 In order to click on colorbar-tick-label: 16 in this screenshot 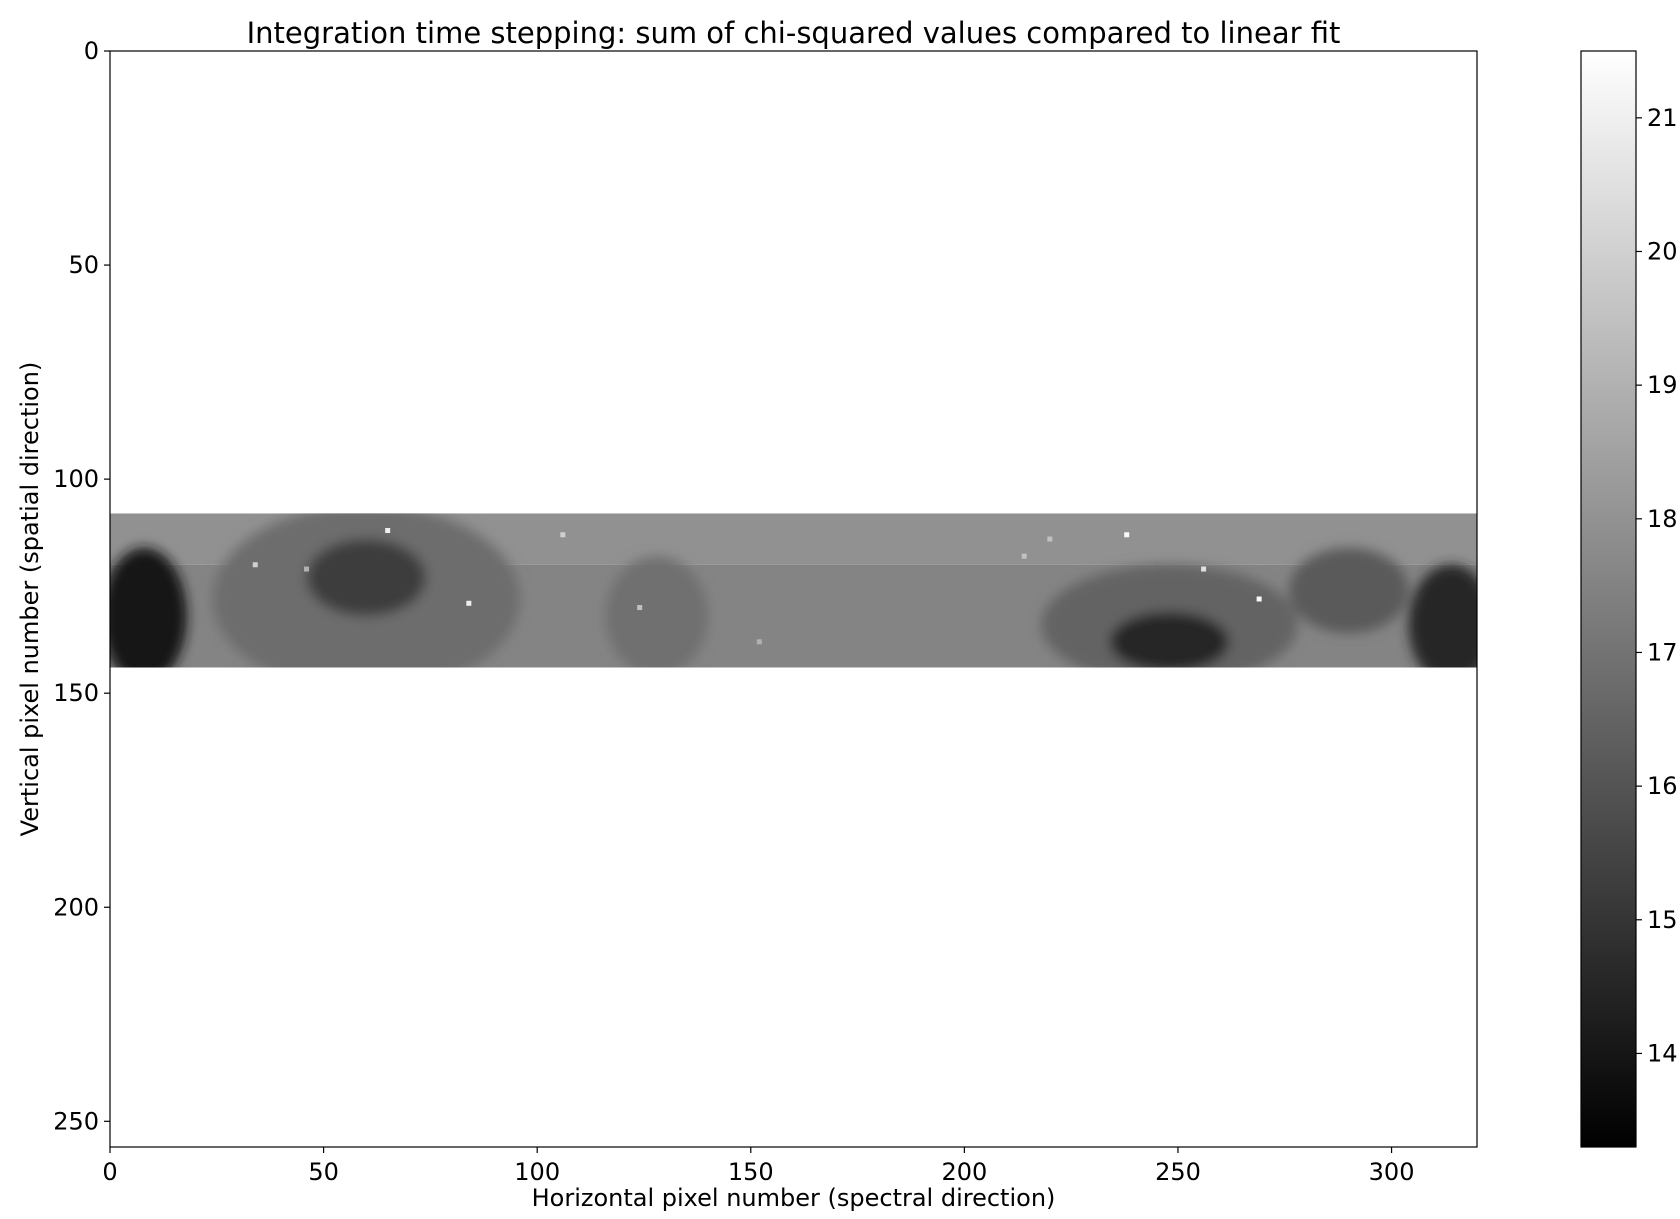, I will do `click(1662, 786)`.